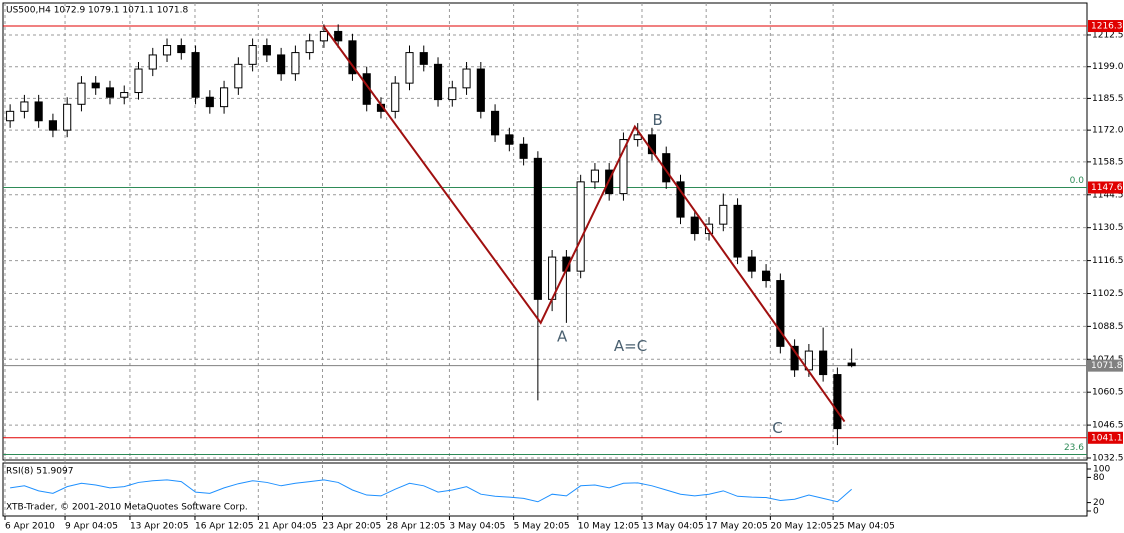 The width and height of the screenshot is (1124, 533). I want to click on x-tick-label: 28 Apr 12:05, so click(416, 527).